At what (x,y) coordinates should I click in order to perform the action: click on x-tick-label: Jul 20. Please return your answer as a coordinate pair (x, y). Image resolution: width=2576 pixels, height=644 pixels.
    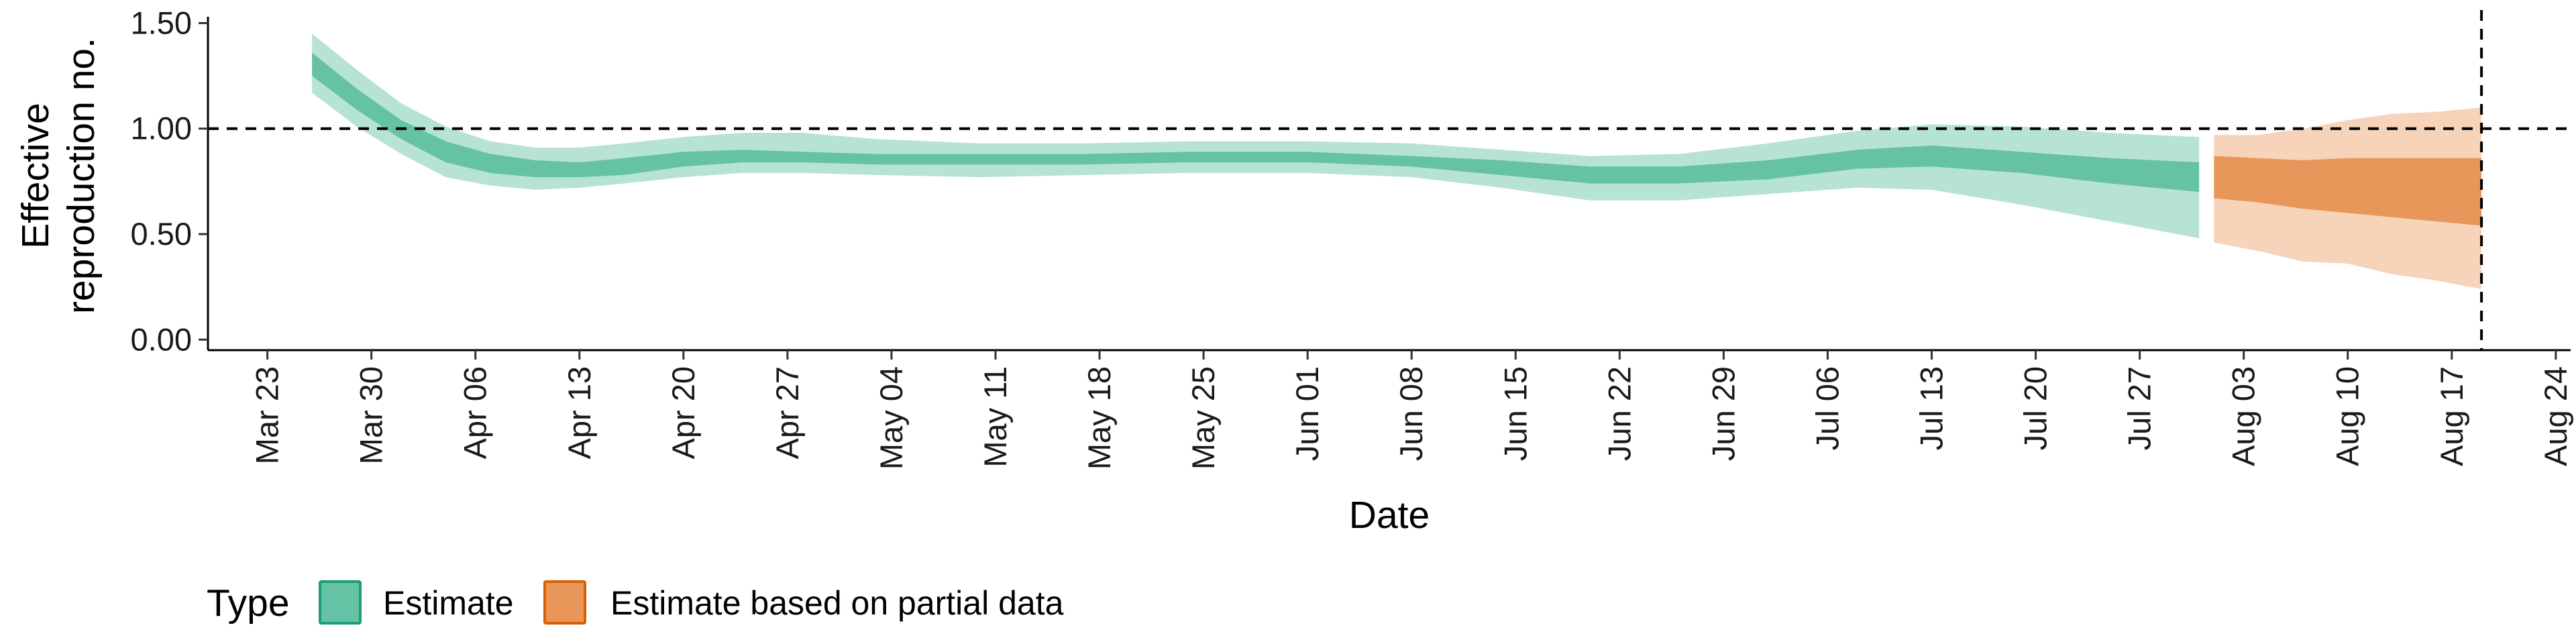
    Looking at the image, I should click on (2035, 408).